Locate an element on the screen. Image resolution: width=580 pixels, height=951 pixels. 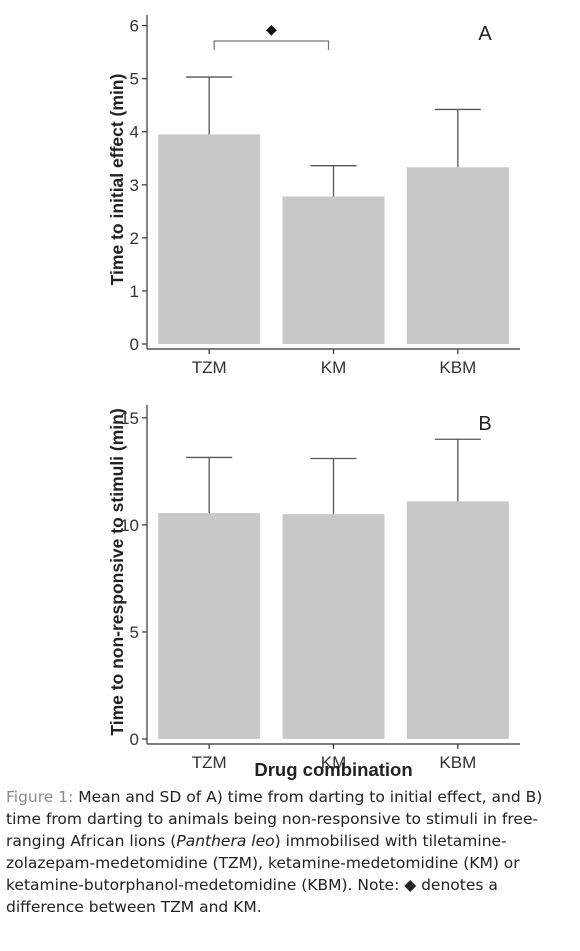
y-tick-label: 2 is located at coordinates (134, 238).